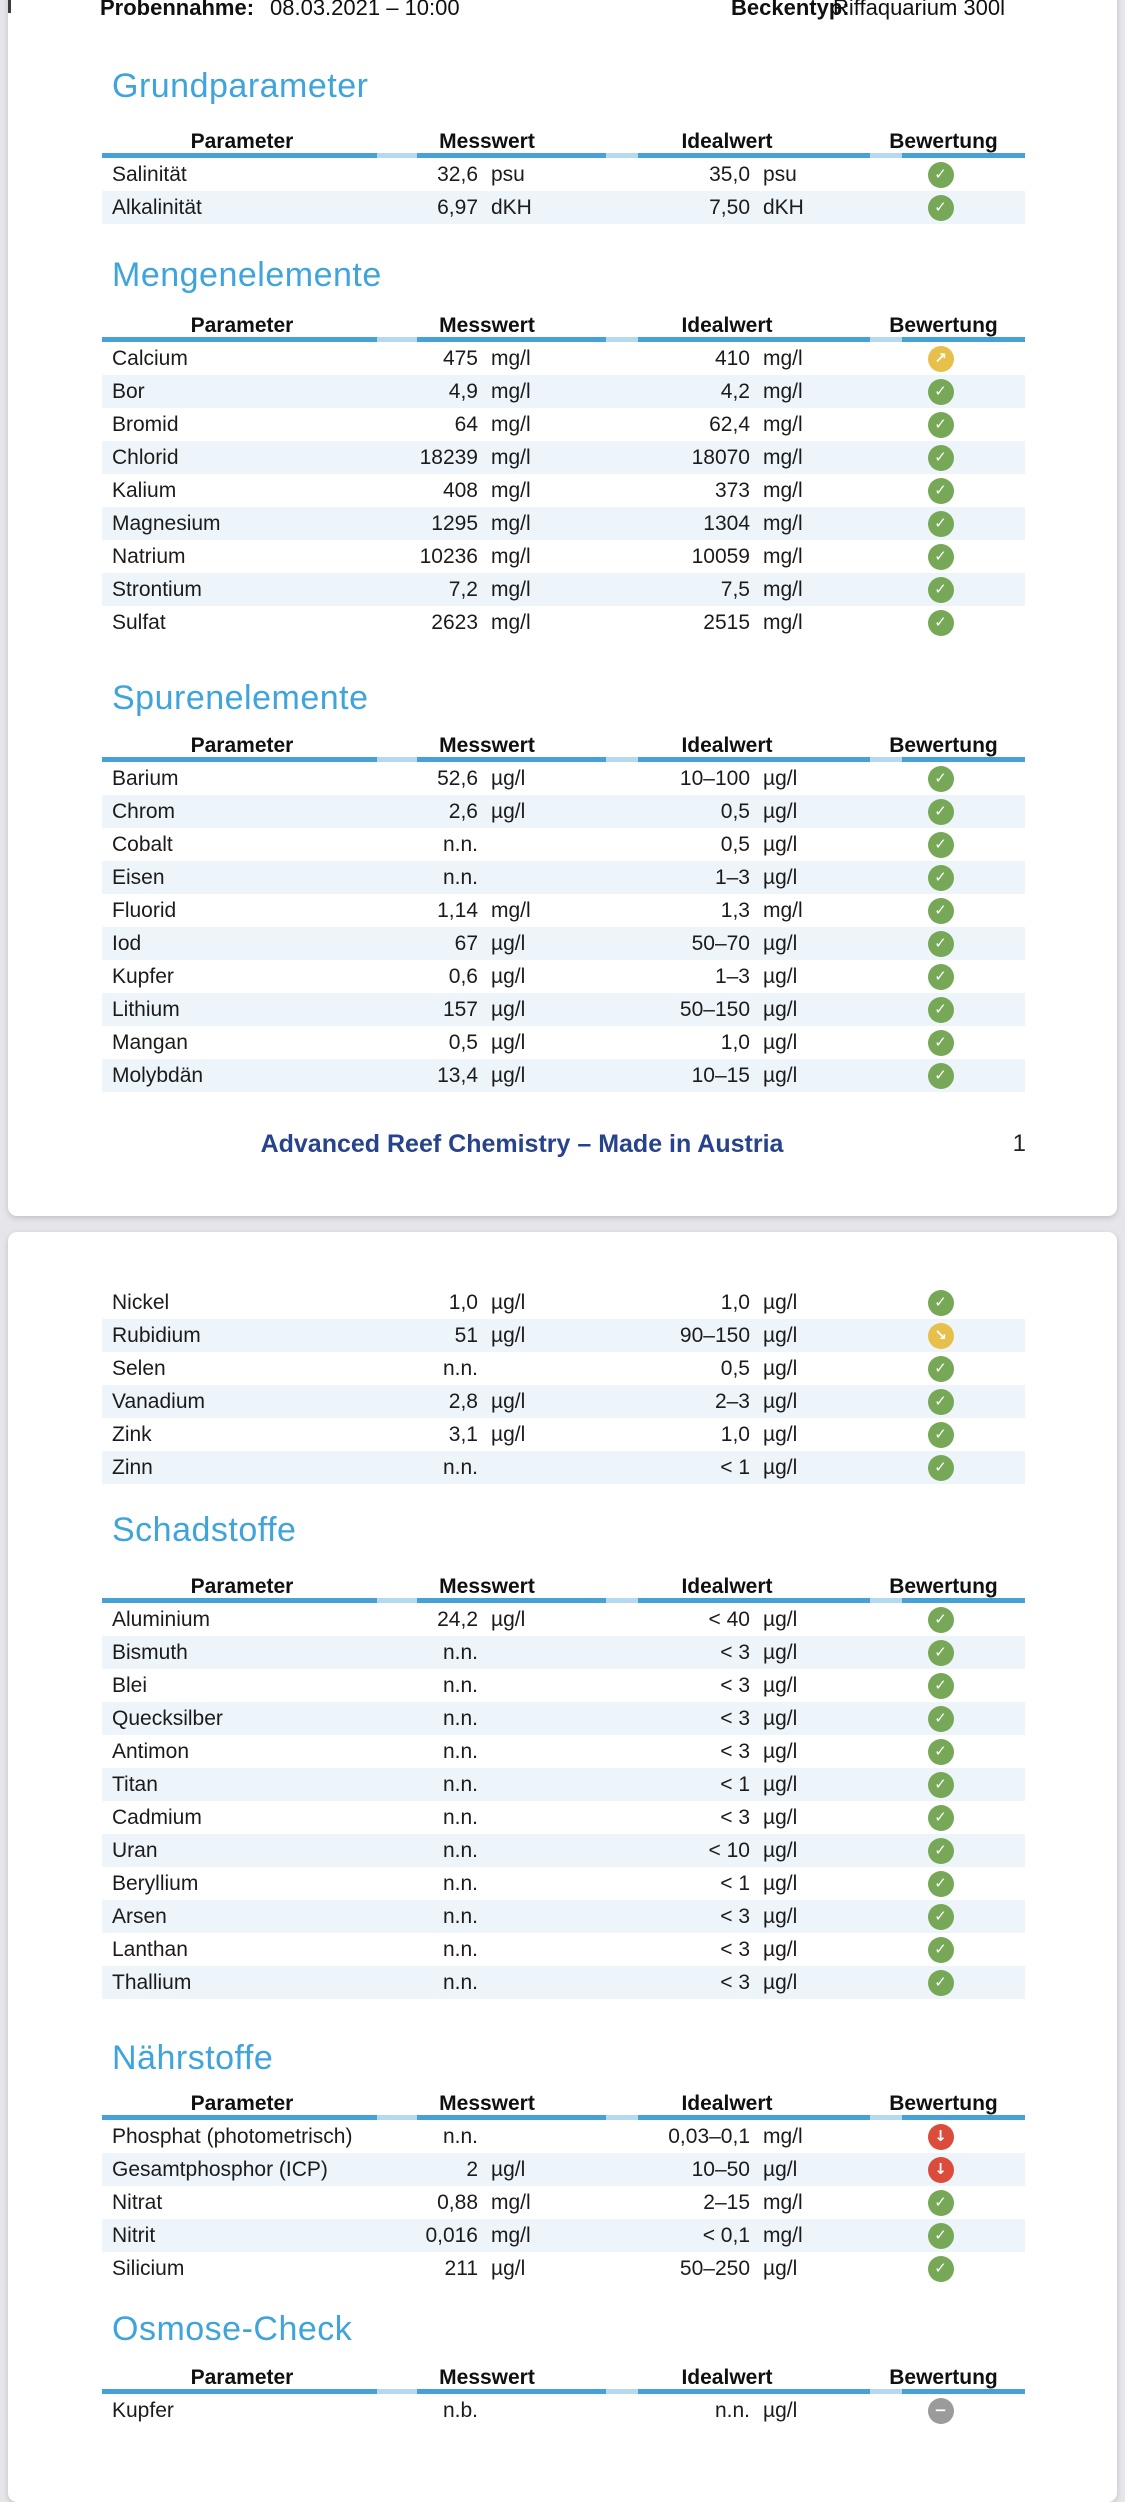 This screenshot has height=2502, width=1125. Describe the element at coordinates (943, 2103) in the screenshot. I see `column-header-bewertung: Bewertung` at that location.